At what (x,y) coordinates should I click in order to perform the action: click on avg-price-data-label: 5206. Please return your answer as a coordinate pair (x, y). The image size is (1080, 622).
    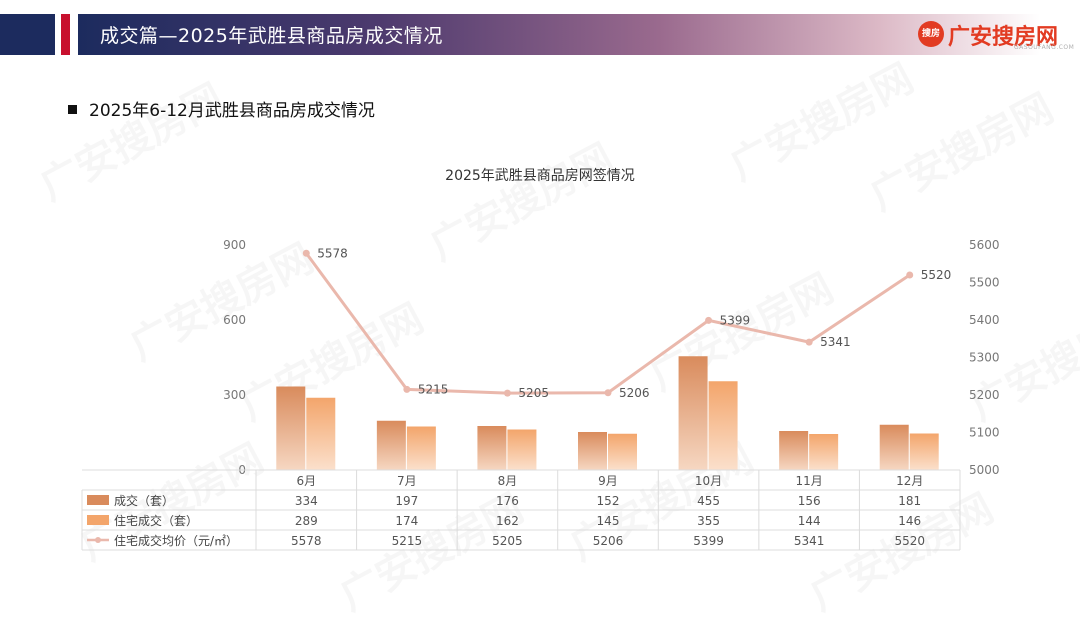
    Looking at the image, I should click on (634, 393).